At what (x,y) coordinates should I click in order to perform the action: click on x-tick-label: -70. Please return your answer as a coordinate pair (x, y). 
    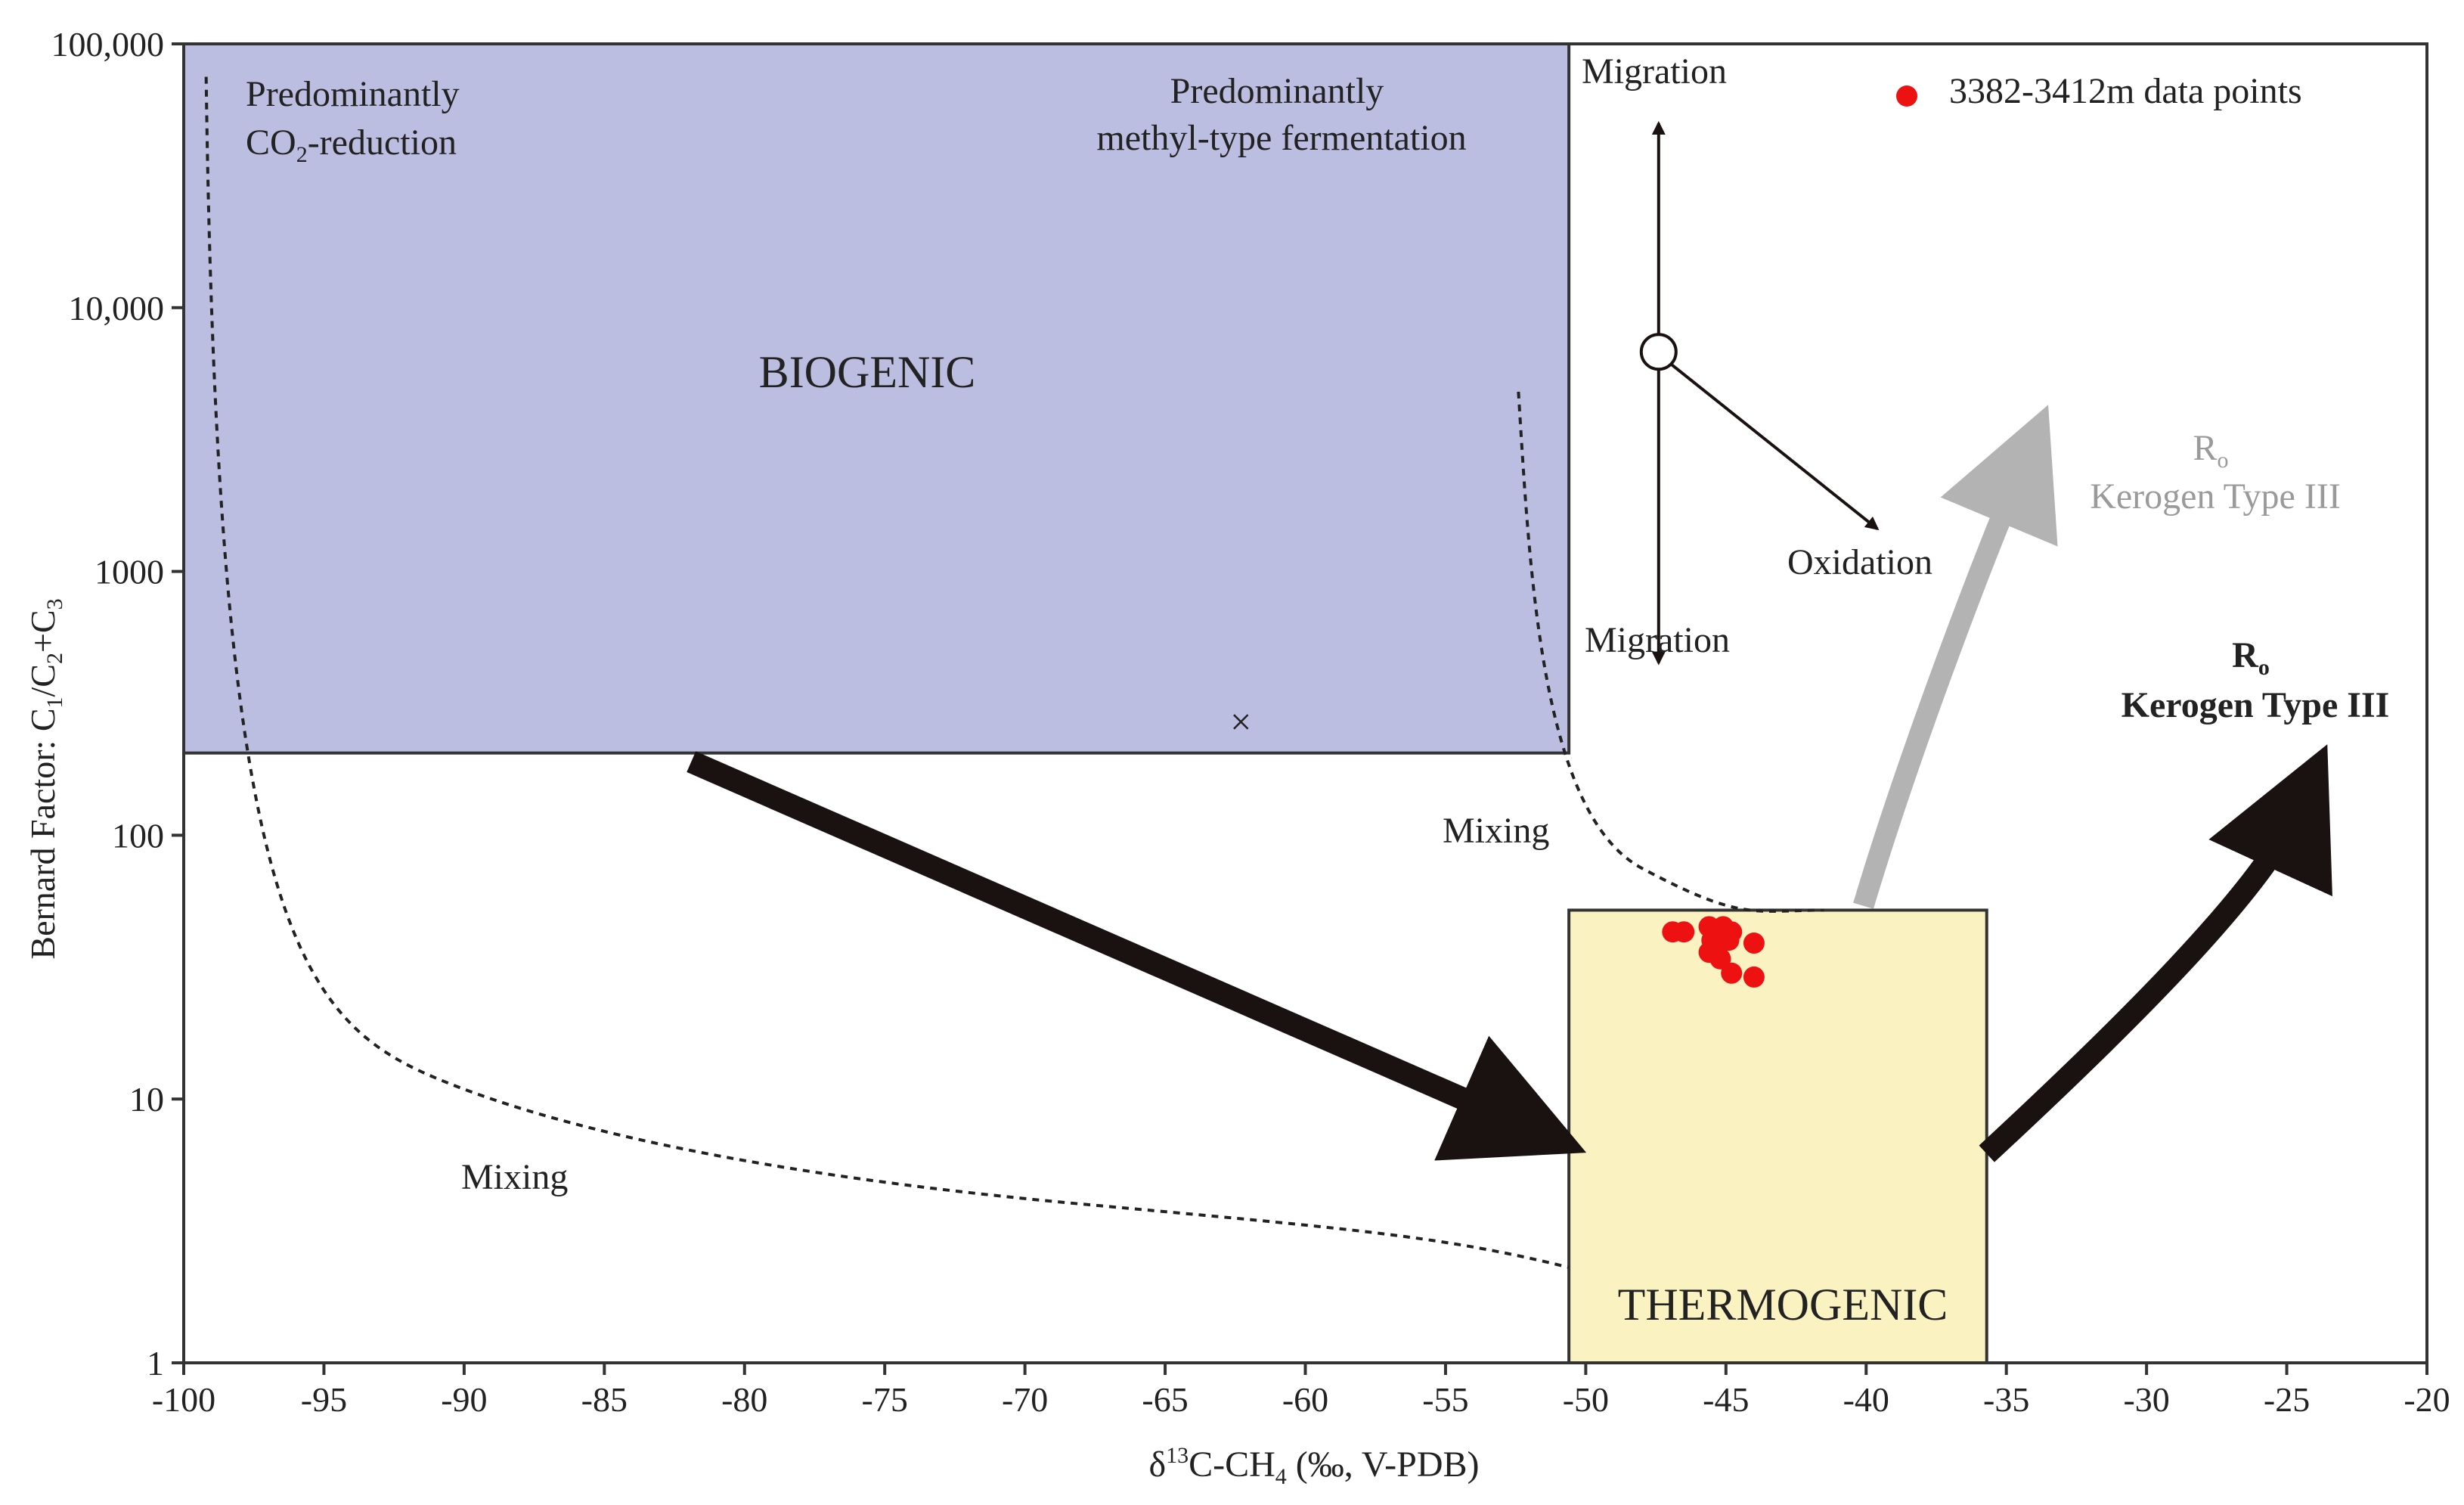
    Looking at the image, I should click on (1025, 1399).